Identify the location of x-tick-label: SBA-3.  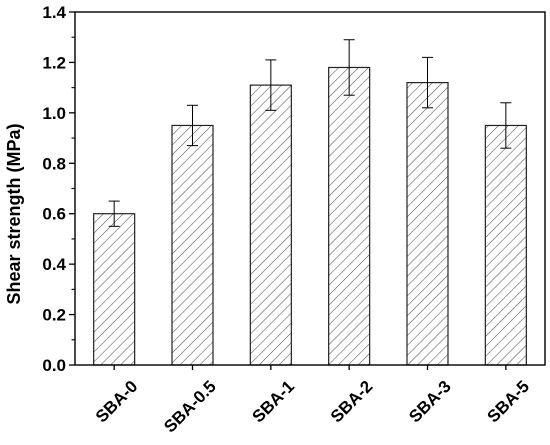
(430, 402).